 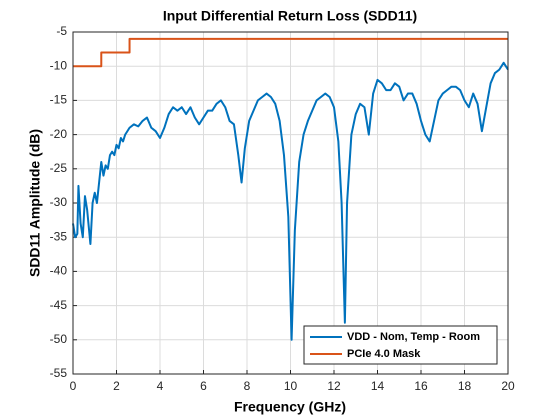 What do you see at coordinates (59, 202) in the screenshot?
I see `y-tick-label: -30` at bounding box center [59, 202].